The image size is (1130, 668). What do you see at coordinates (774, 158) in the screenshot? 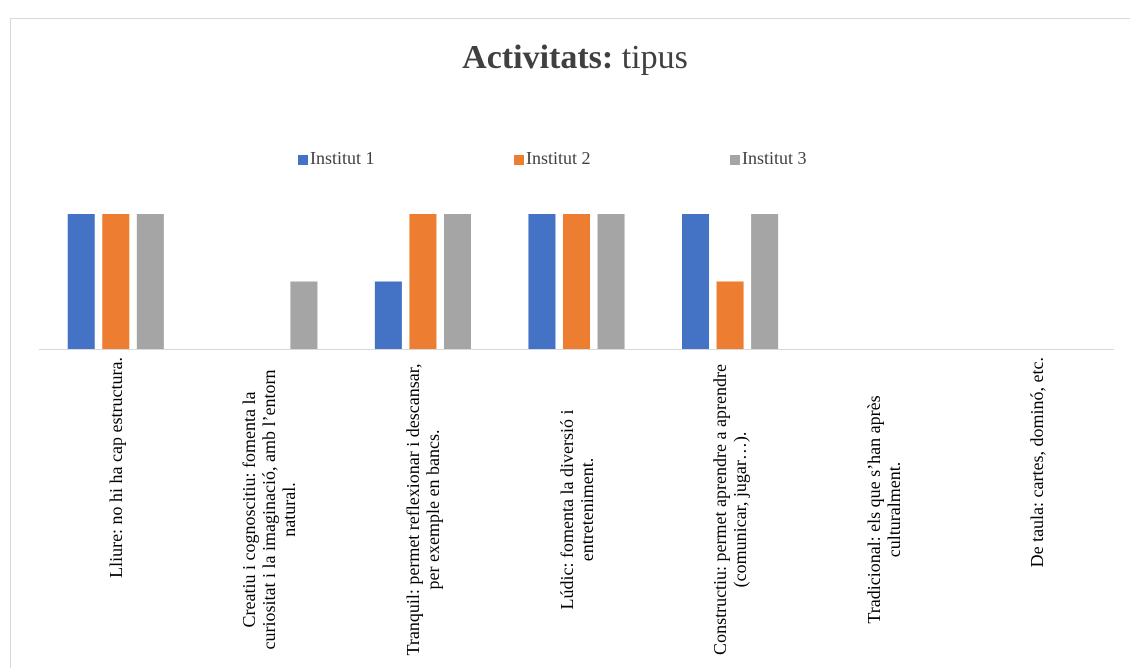
I see `legend-label: Institut 3` at bounding box center [774, 158].